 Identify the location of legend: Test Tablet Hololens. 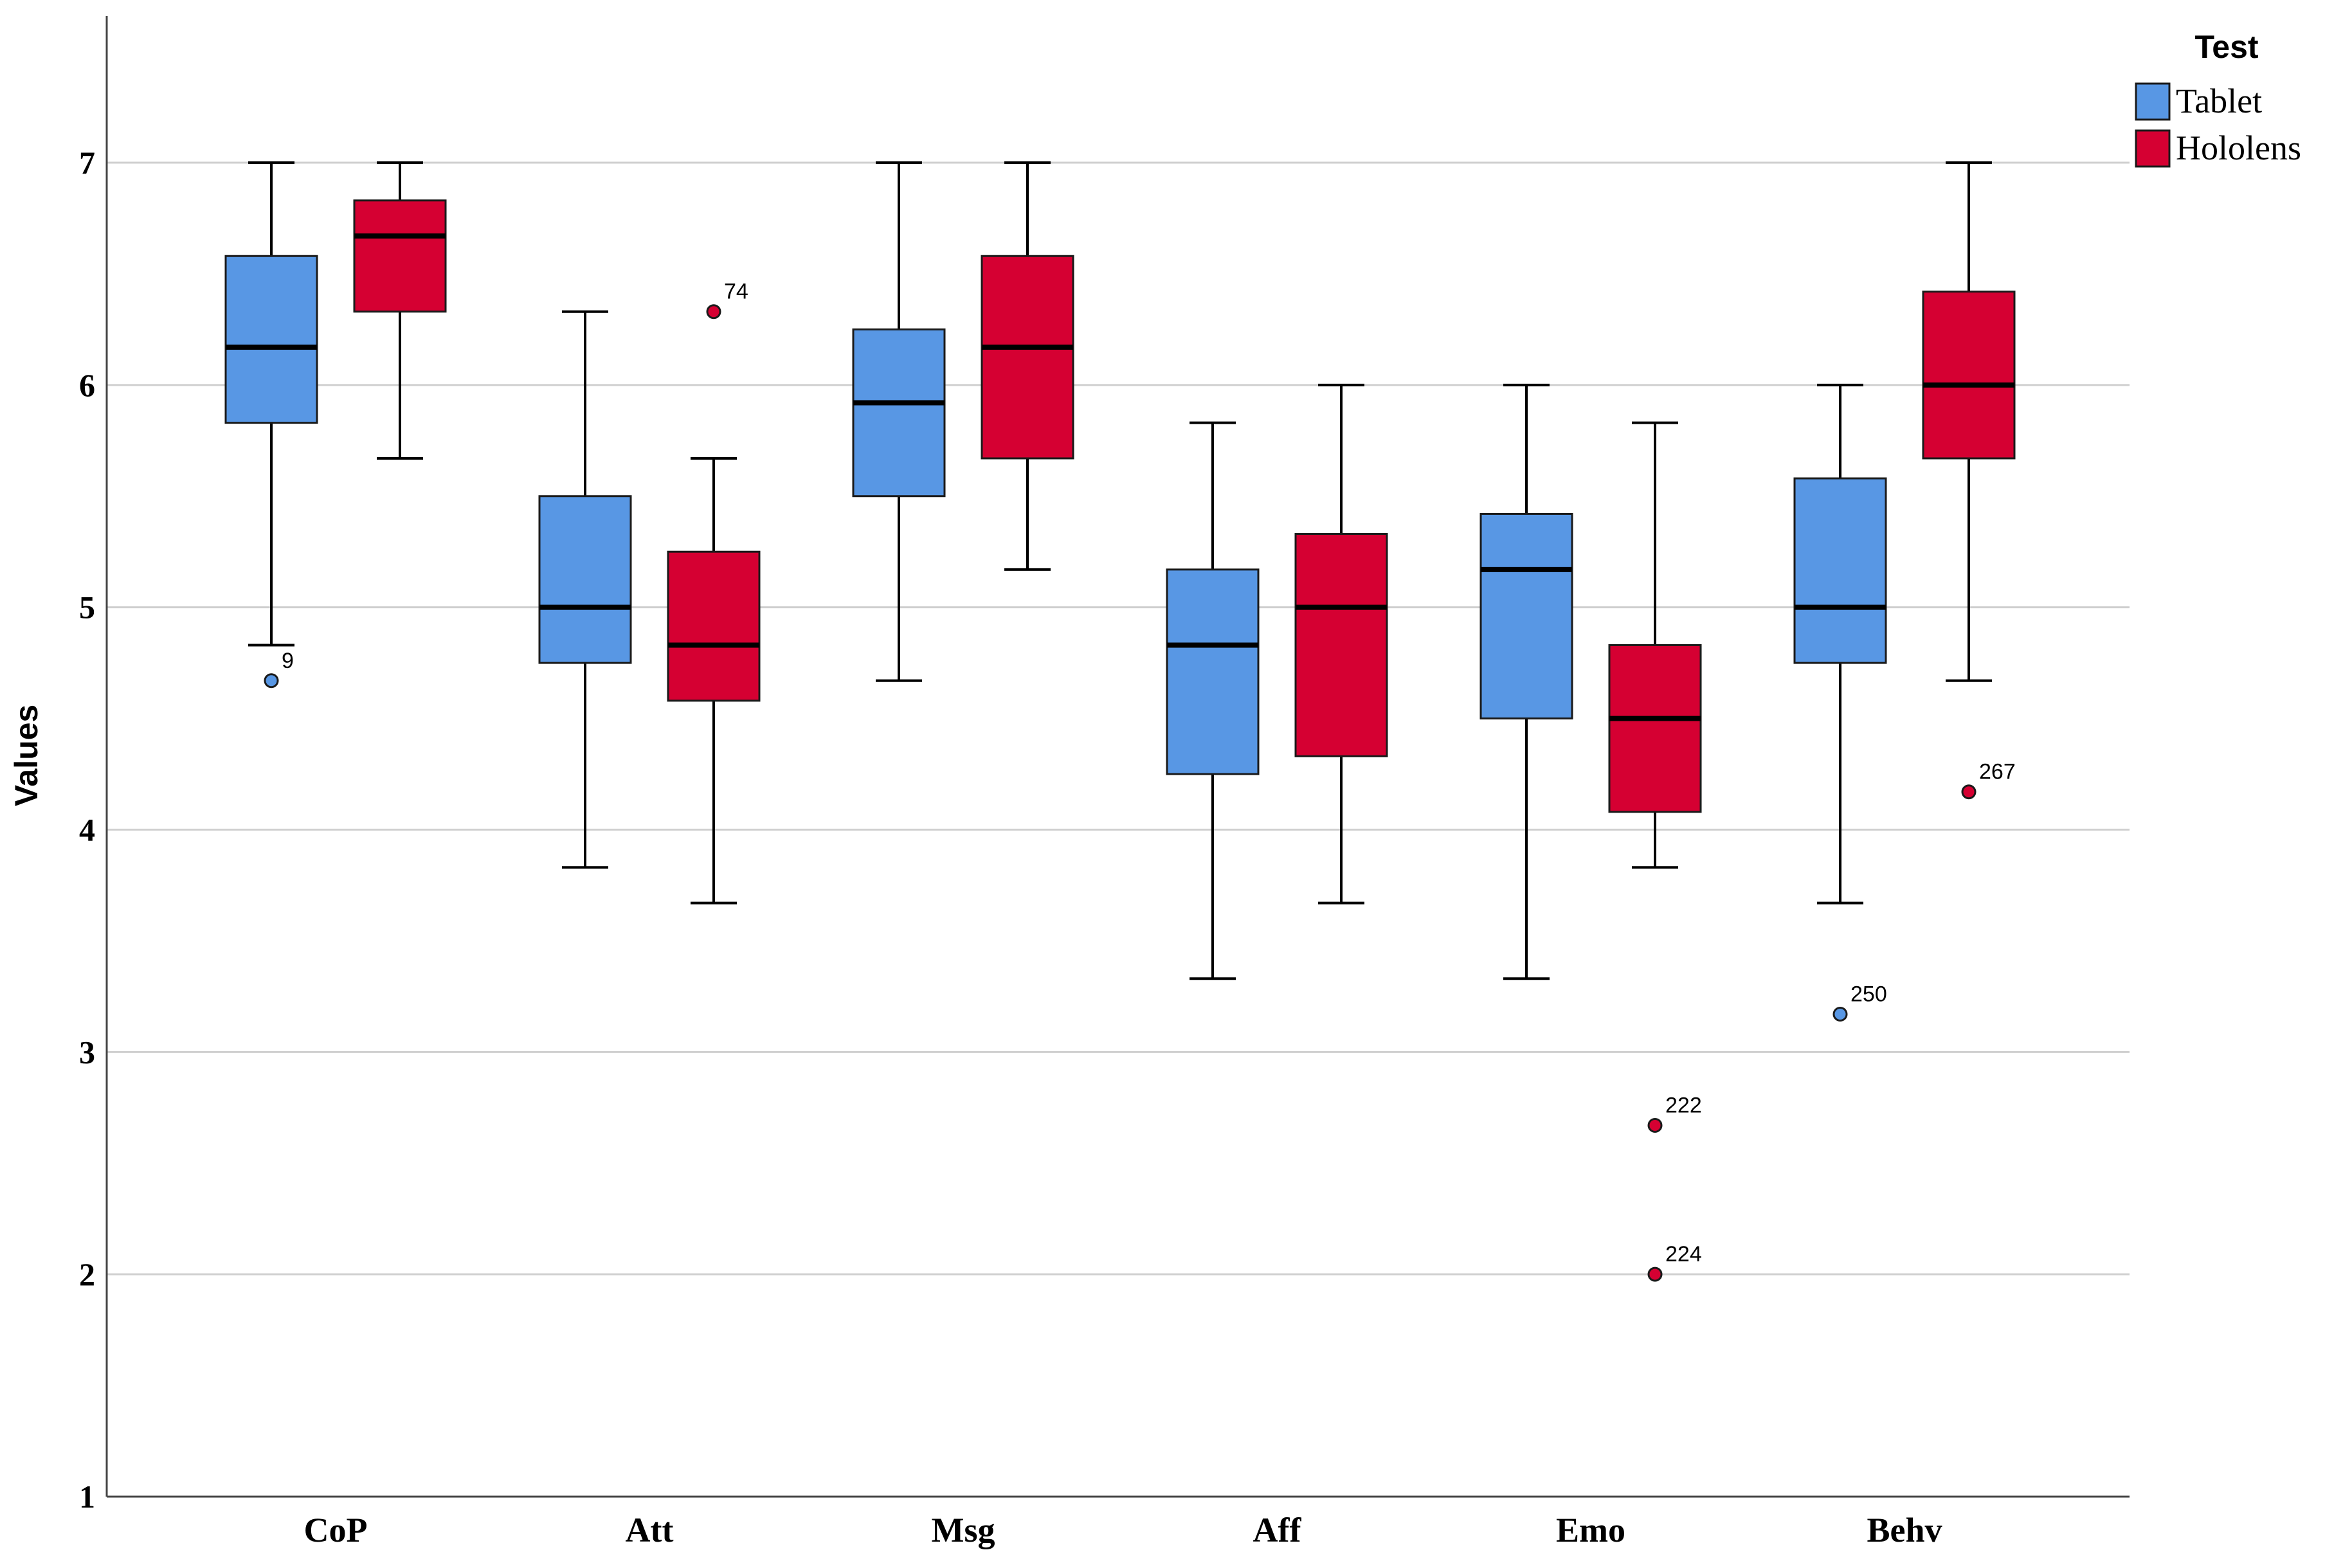
(2218, 98).